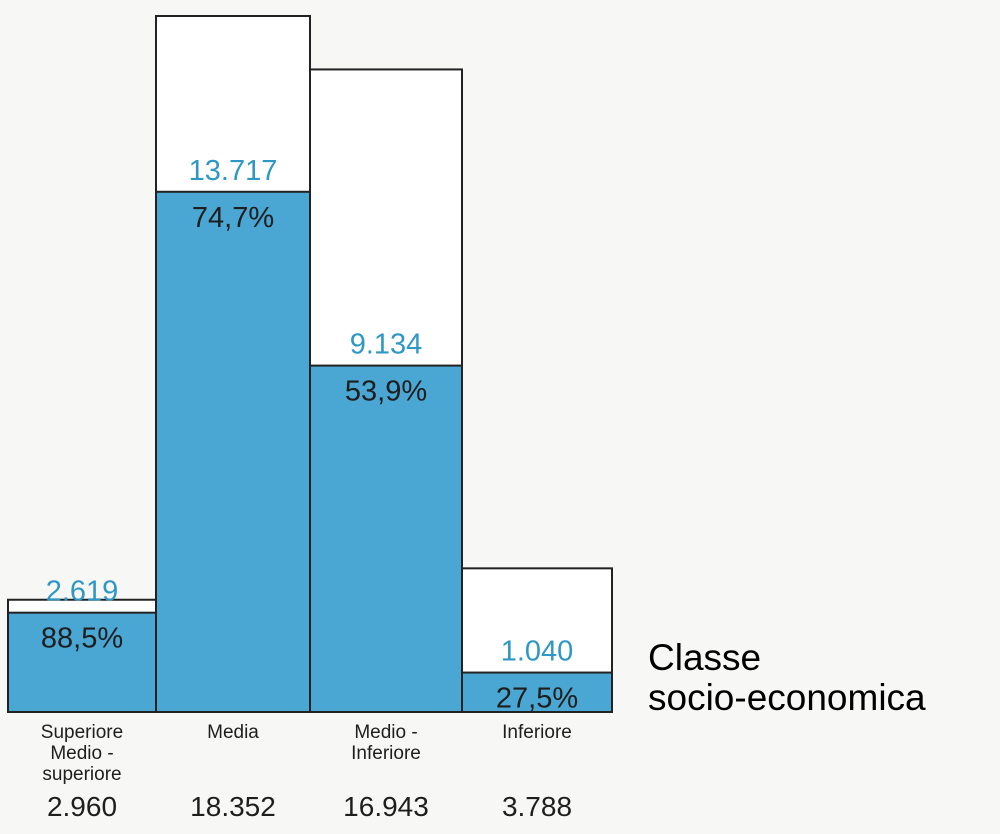 The width and height of the screenshot is (1000, 834). I want to click on total-label: 16.943, so click(386, 806).